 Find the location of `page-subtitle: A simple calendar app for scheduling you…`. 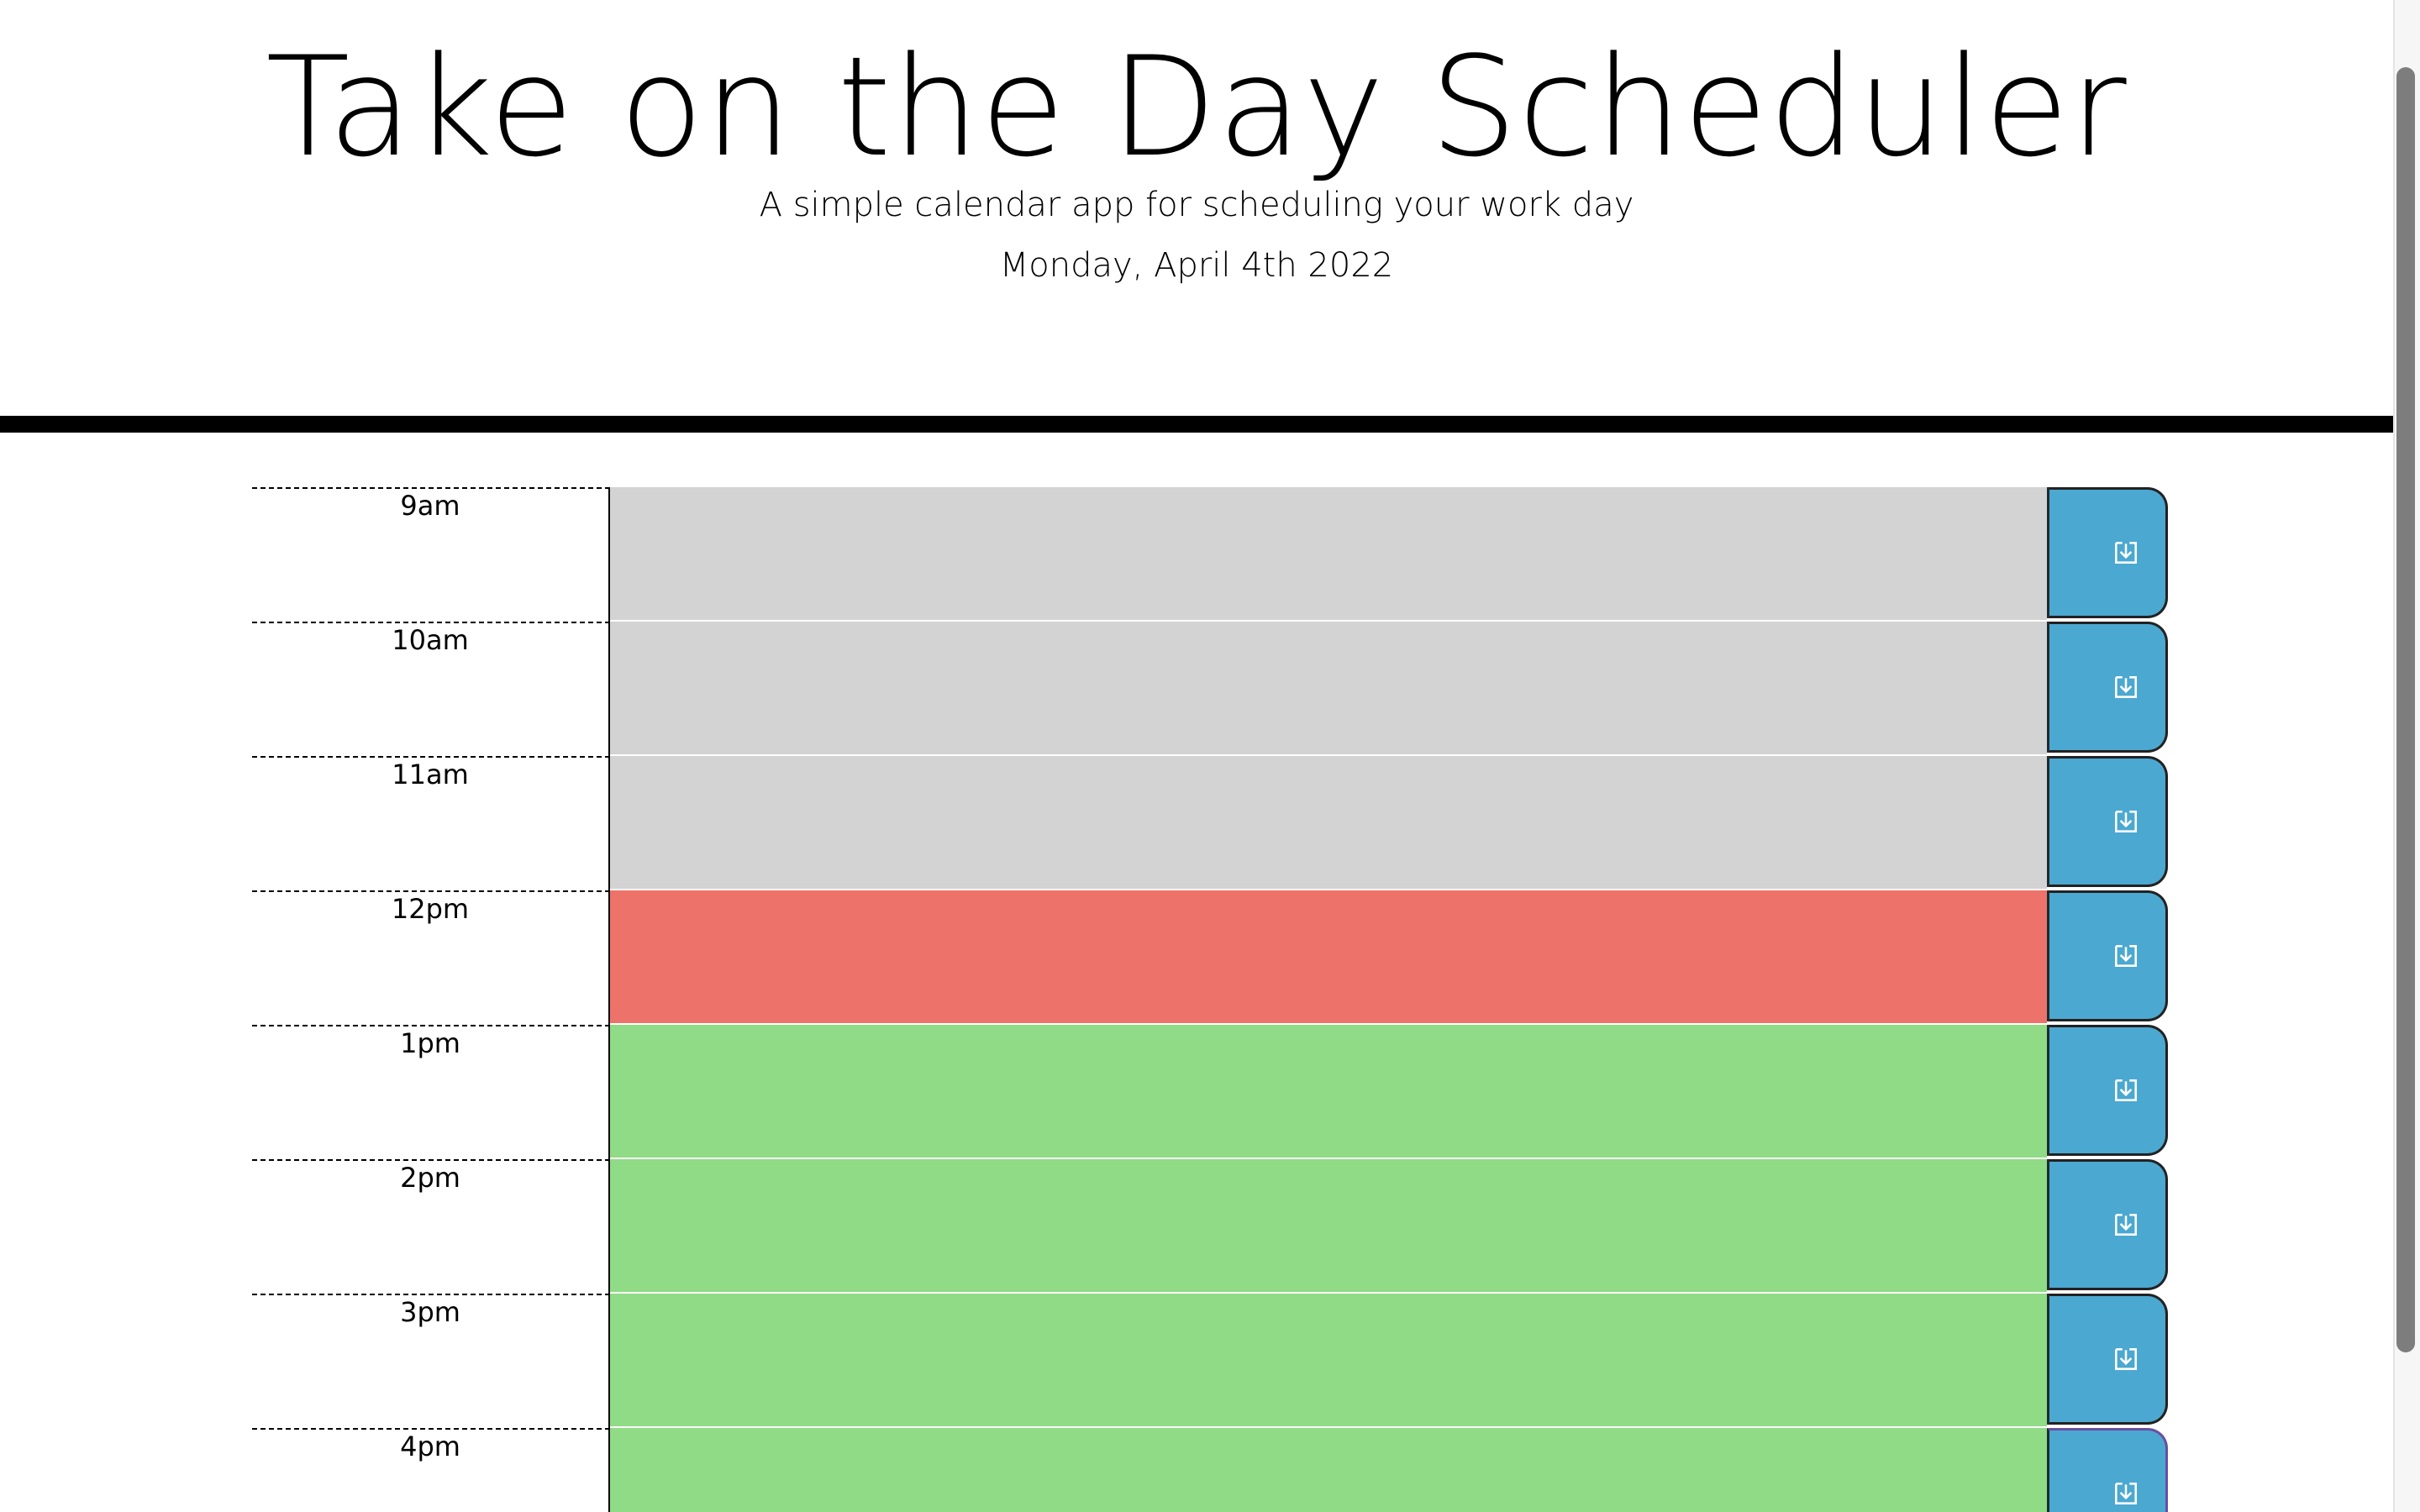

page-subtitle: A simple calendar app for scheduling you… is located at coordinates (1196, 205).